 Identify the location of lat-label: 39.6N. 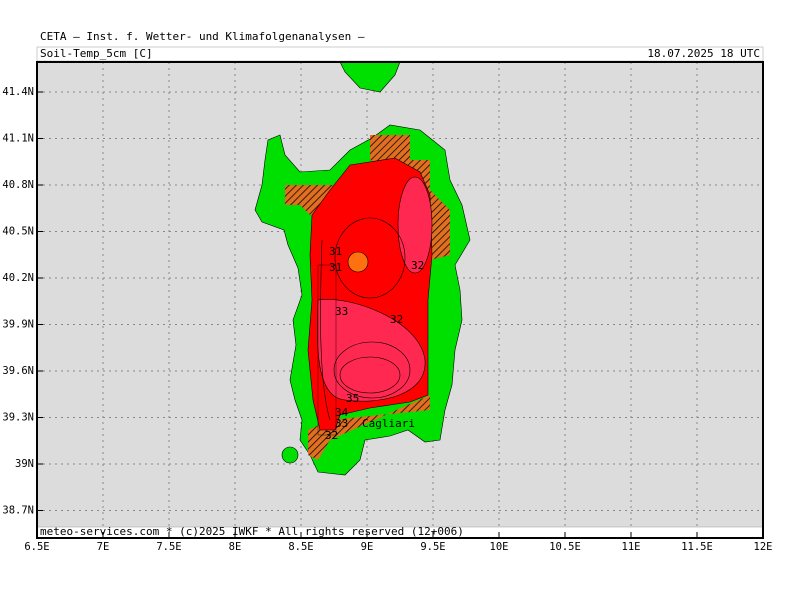
(18, 371).